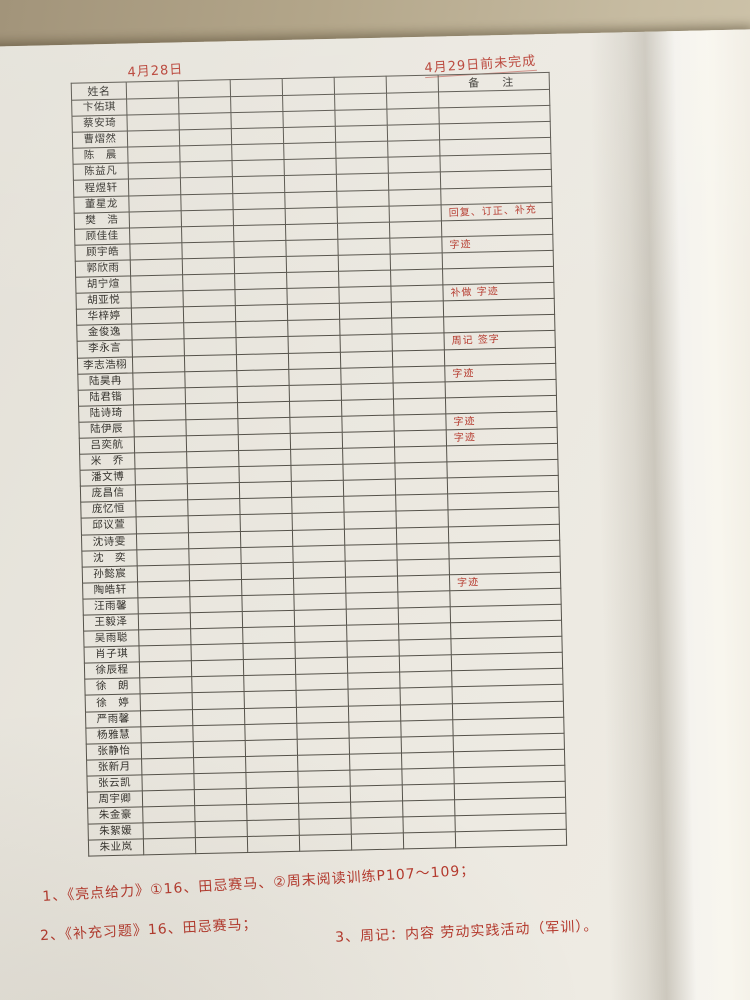 The height and width of the screenshot is (1000, 750). What do you see at coordinates (113, 719) in the screenshot?
I see `student-name-cell: 严雨馨` at bounding box center [113, 719].